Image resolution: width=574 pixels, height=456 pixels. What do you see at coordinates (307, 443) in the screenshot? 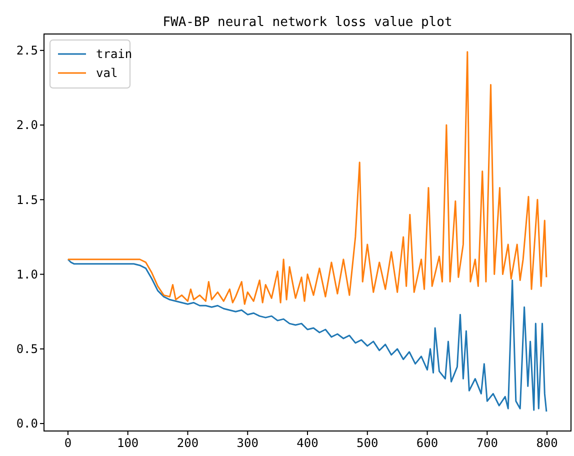
I see `x-tick-label: 400` at bounding box center [307, 443].